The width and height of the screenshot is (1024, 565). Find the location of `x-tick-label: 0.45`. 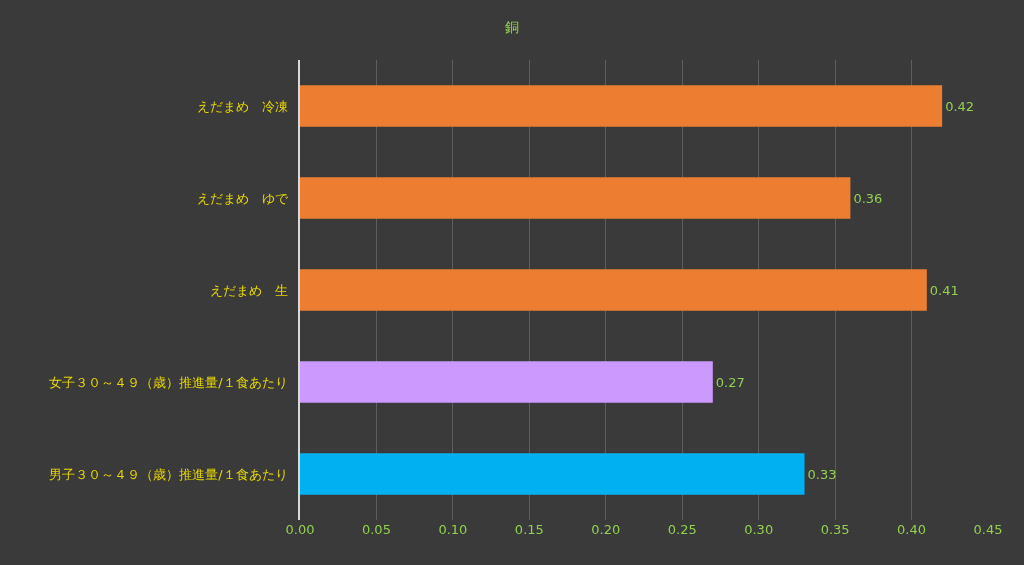

x-tick-label: 0.45 is located at coordinates (988, 529).